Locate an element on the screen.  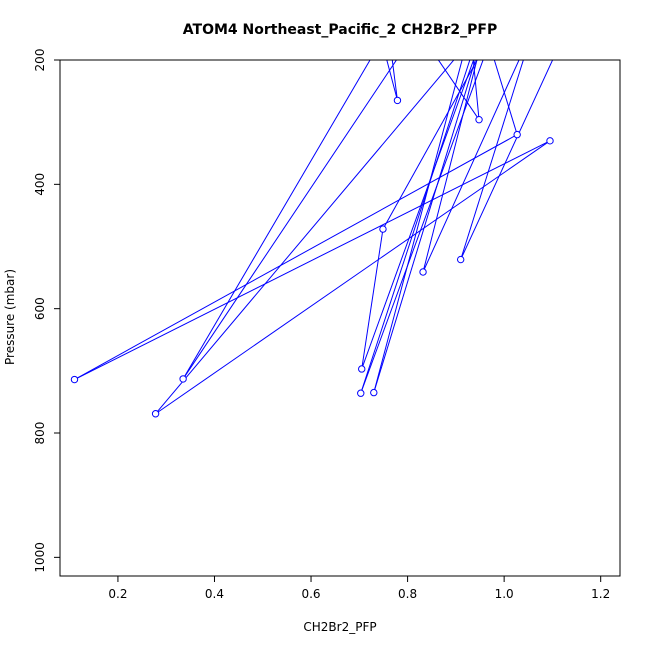
y-tick-label: 200 is located at coordinates (40, 60).